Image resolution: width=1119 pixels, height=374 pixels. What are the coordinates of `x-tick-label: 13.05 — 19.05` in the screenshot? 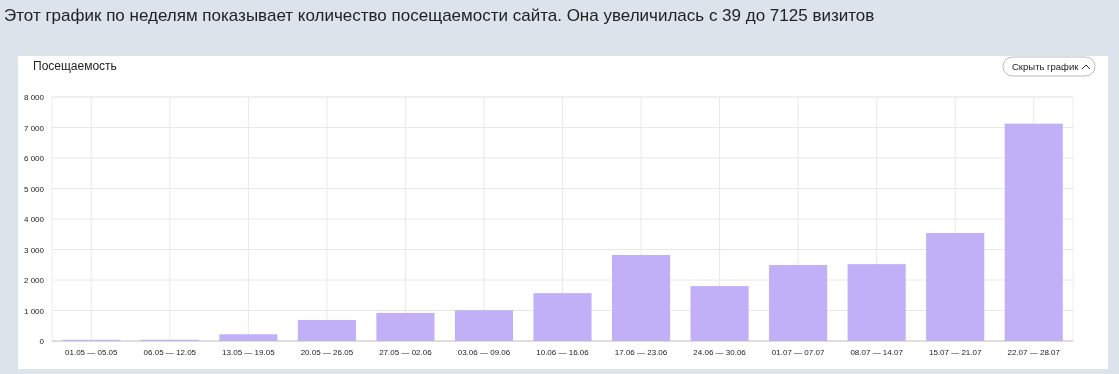 It's located at (249, 352).